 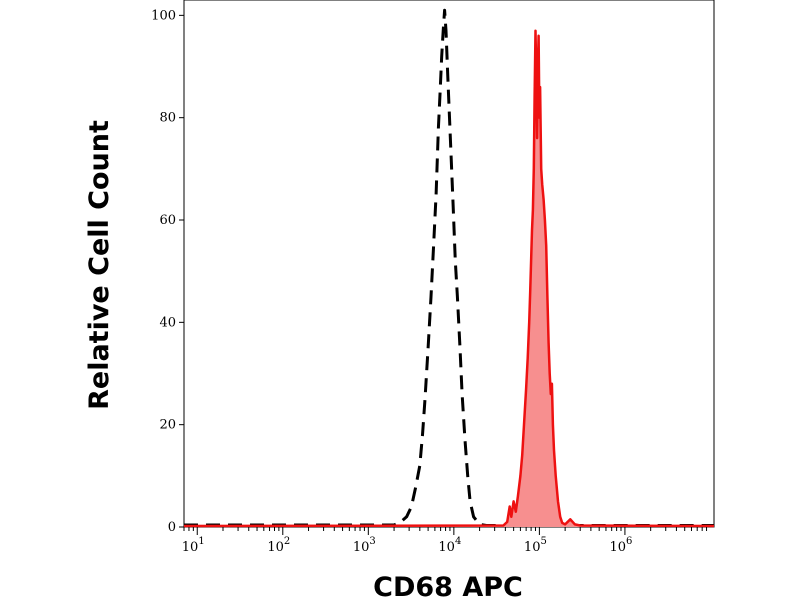 What do you see at coordinates (99, 265) in the screenshot?
I see `y-axis-title: Relative Cell Count` at bounding box center [99, 265].